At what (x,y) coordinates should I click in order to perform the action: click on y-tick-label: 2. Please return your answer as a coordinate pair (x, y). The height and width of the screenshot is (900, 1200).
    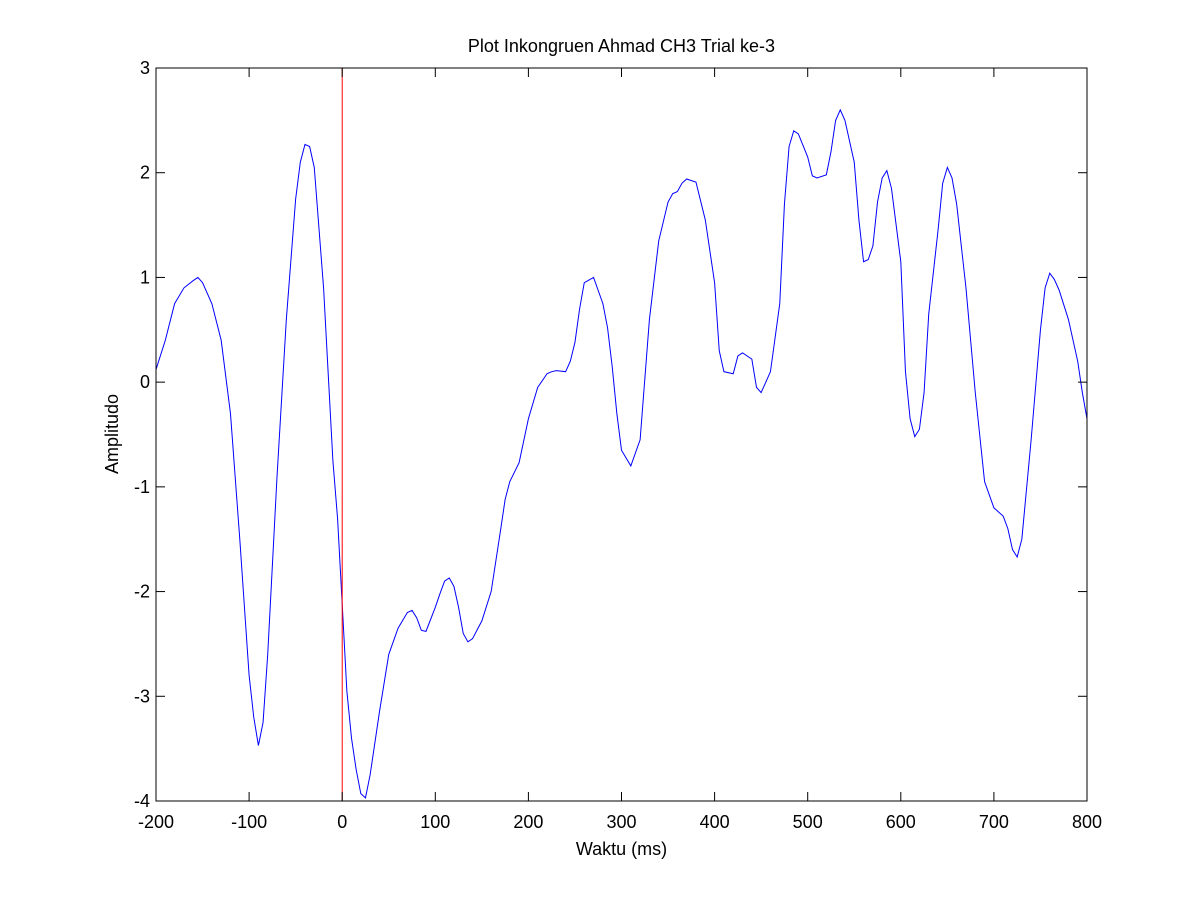
    Looking at the image, I should click on (145, 173).